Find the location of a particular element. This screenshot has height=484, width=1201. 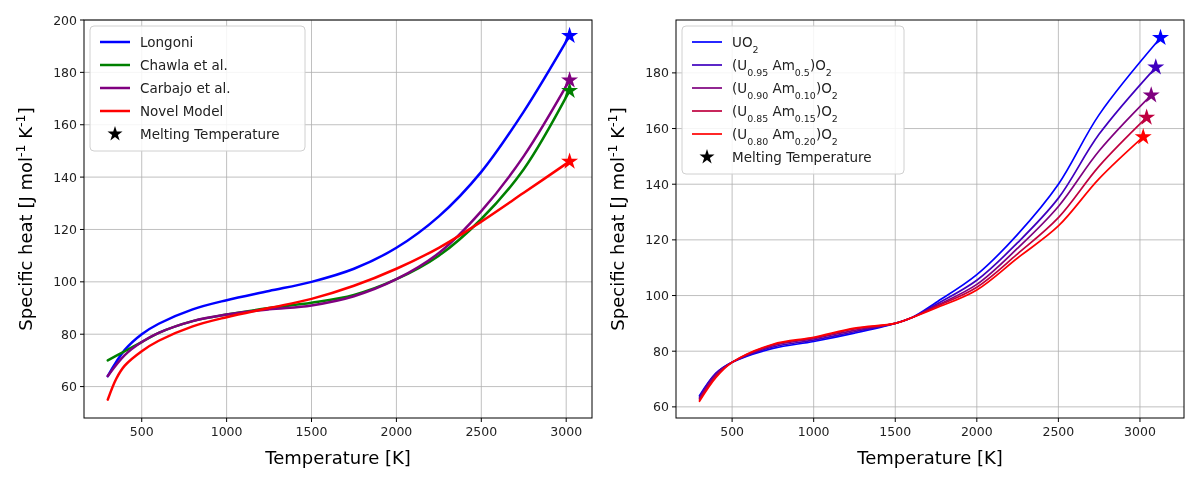

legend-label: (U$_{0.95}$ Am$_{0.5}$)O$_{2}$ is located at coordinates (782, 67).